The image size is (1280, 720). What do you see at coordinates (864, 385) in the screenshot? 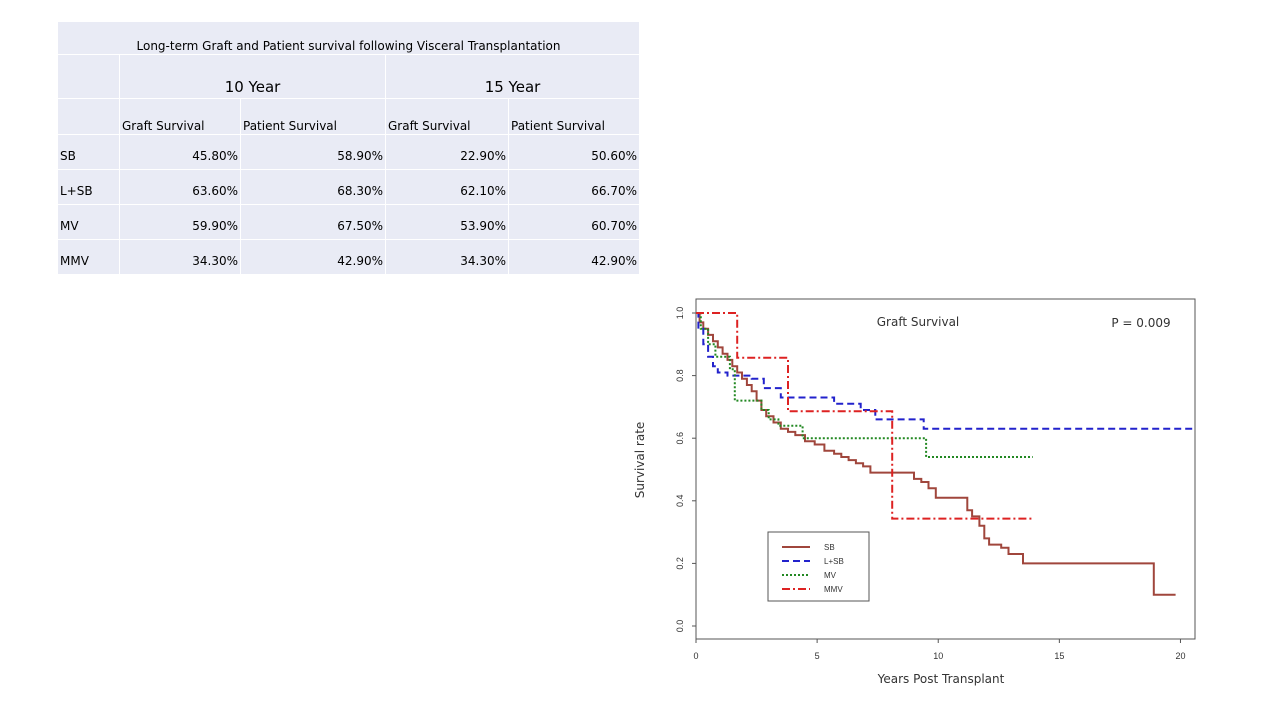
I see `series-line-mv` at bounding box center [864, 385].